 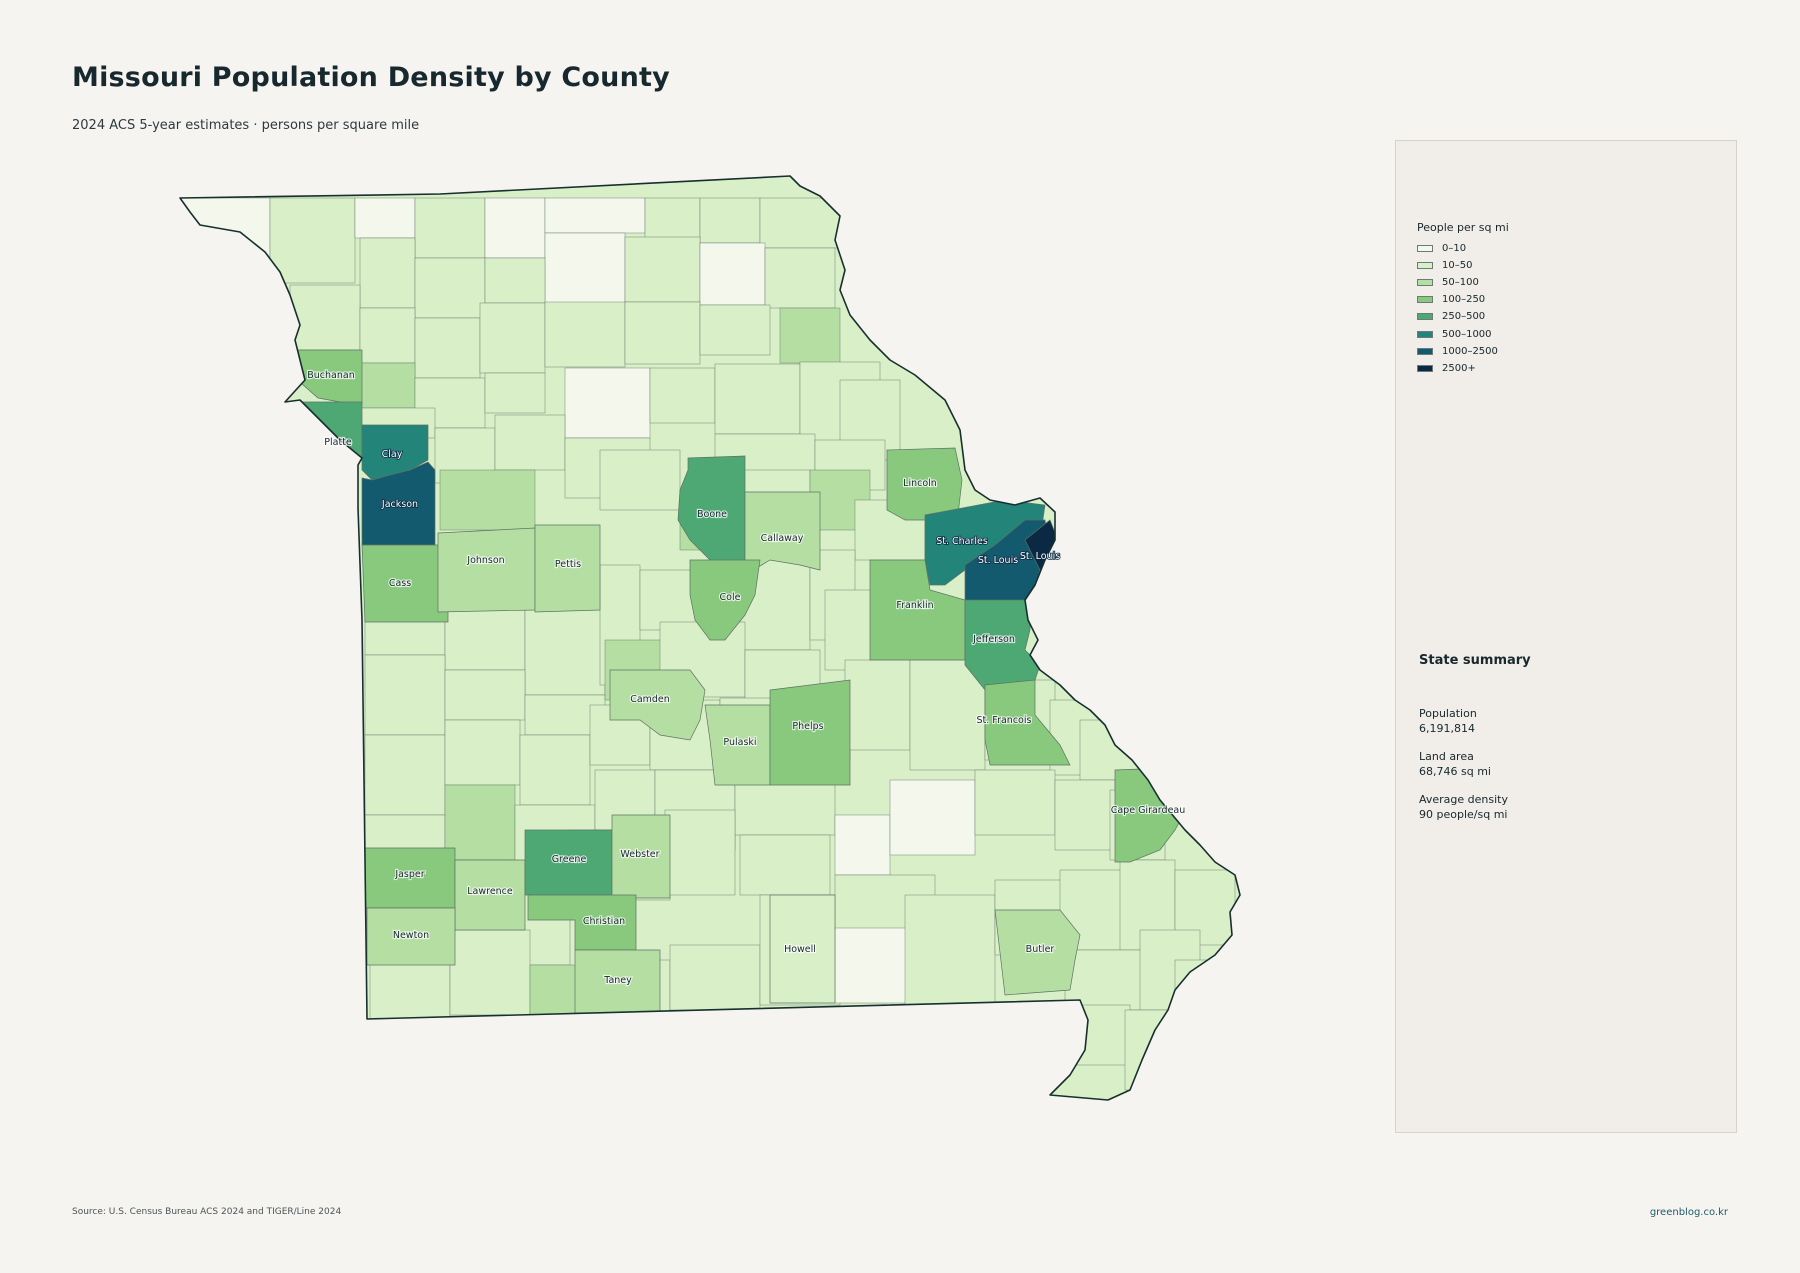 What do you see at coordinates (1040, 949) in the screenshot?
I see `county-label: Butler` at bounding box center [1040, 949].